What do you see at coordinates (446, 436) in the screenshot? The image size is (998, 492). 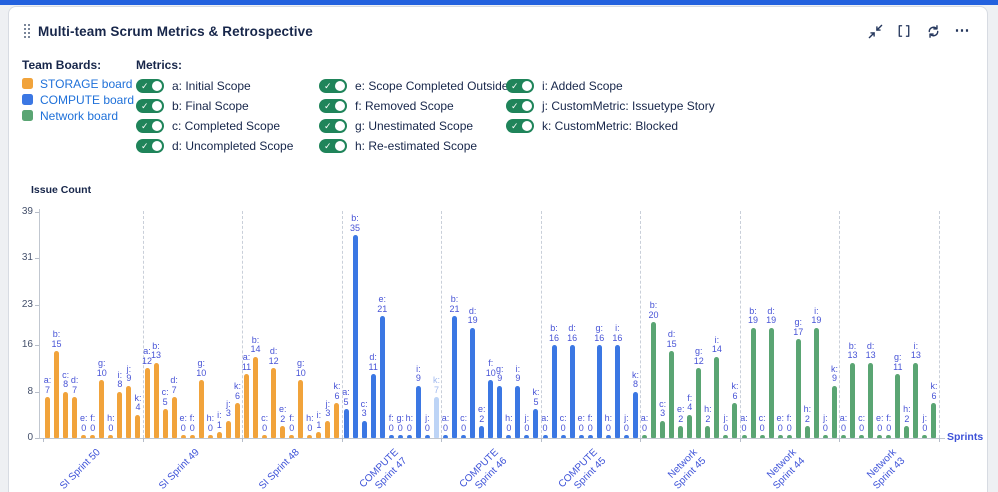 I see `bar-compute-sprint-46-a` at bounding box center [446, 436].